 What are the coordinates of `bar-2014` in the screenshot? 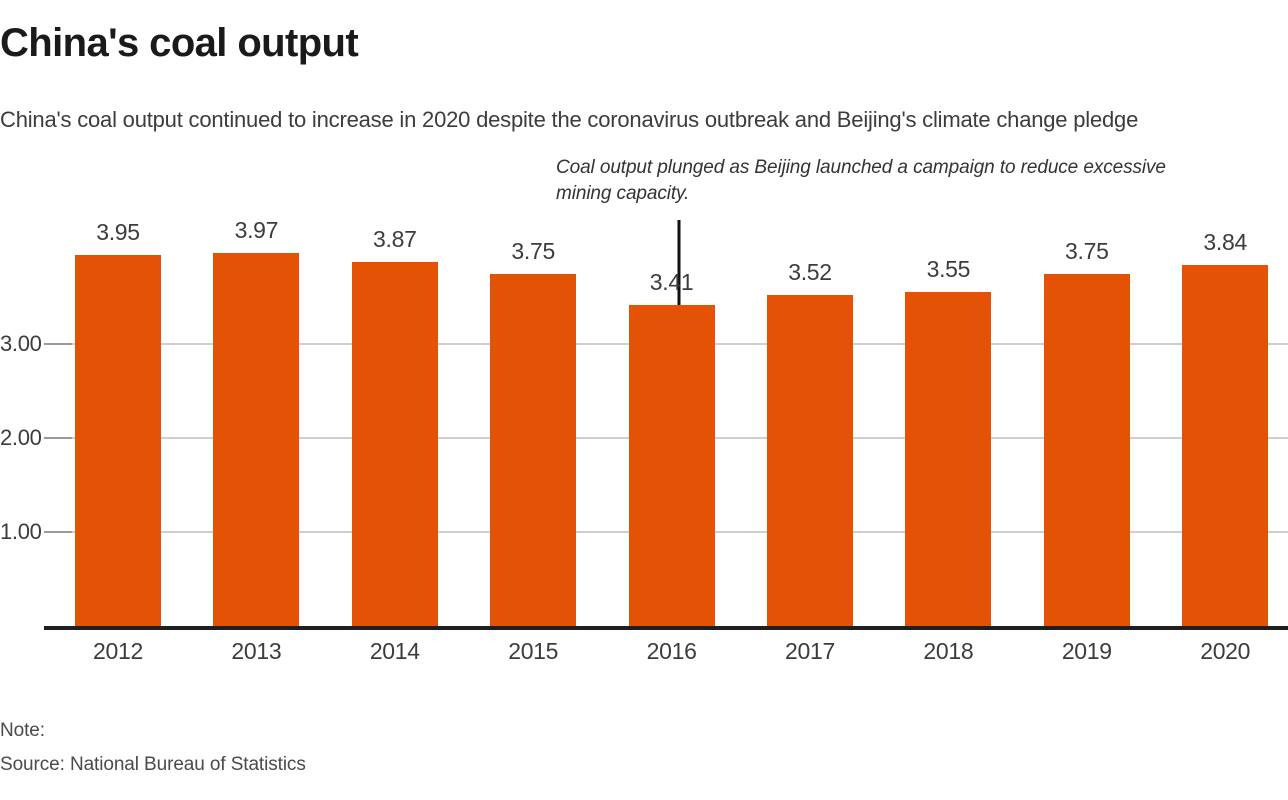 It's located at (394, 444).